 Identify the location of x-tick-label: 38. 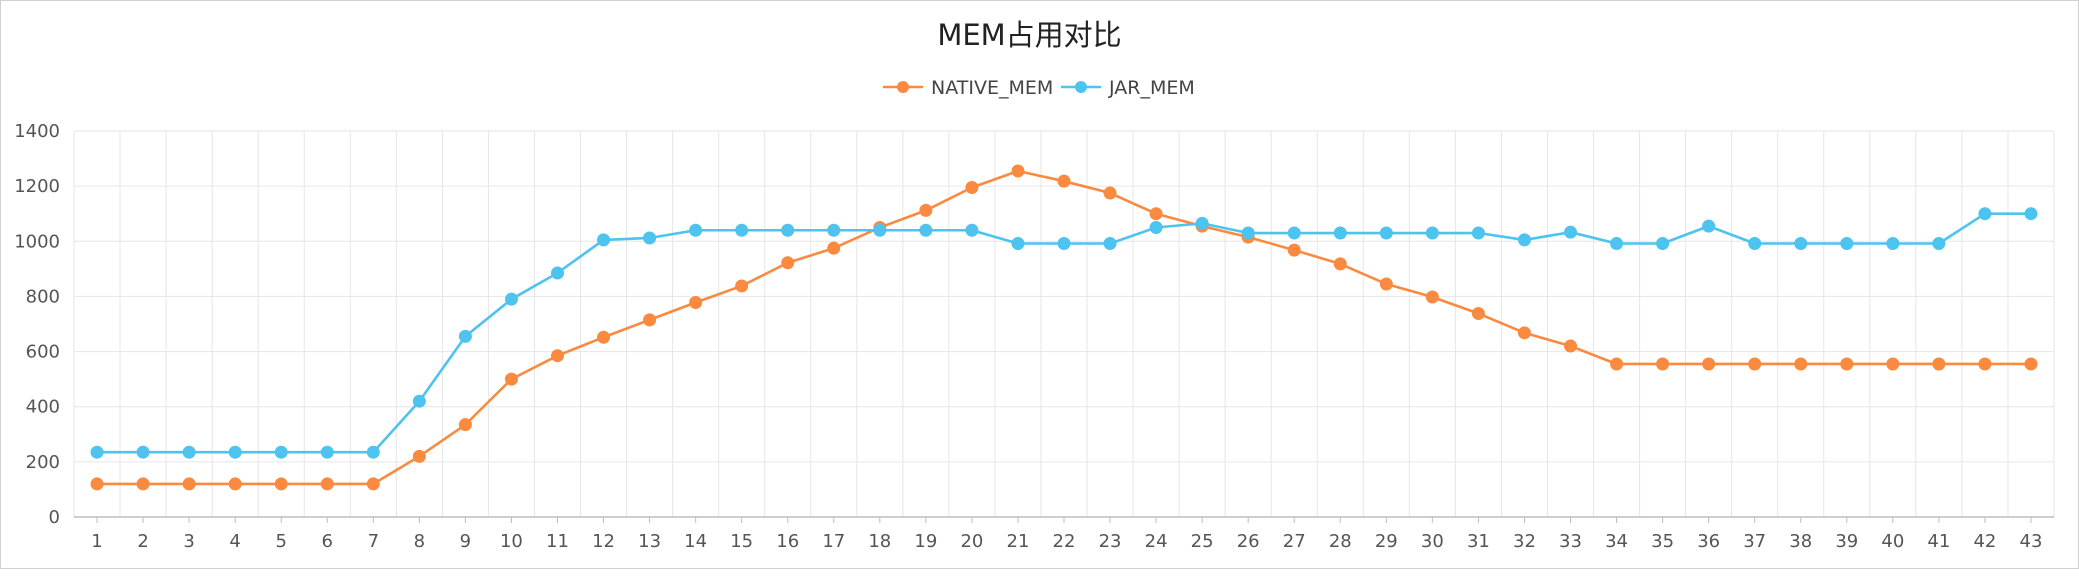
(1800, 541).